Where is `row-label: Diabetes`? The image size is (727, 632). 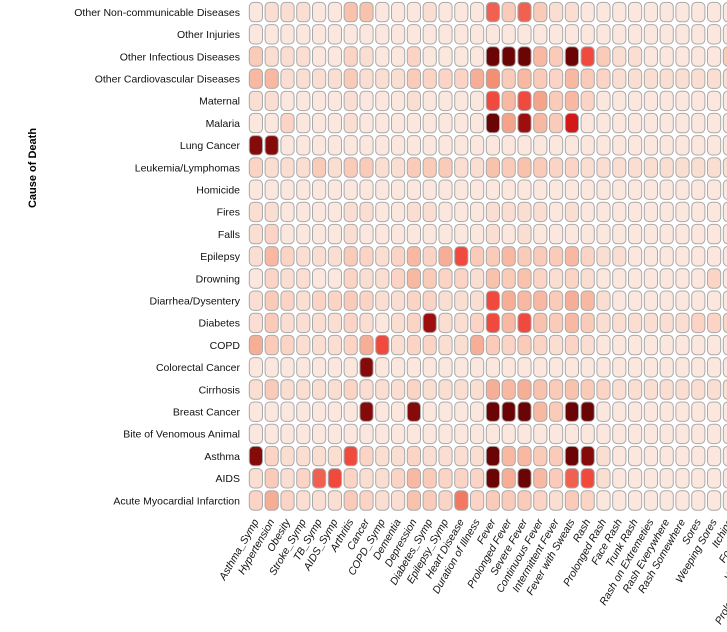
row-label: Diabetes is located at coordinates (219, 324).